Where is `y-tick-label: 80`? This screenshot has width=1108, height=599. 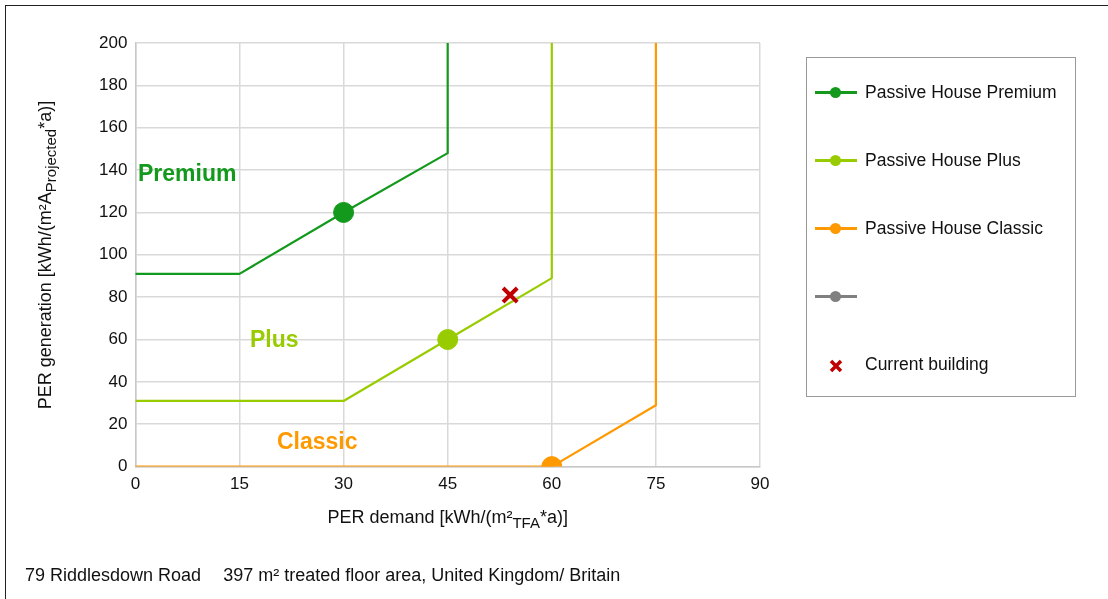
y-tick-label: 80 is located at coordinates (118, 296).